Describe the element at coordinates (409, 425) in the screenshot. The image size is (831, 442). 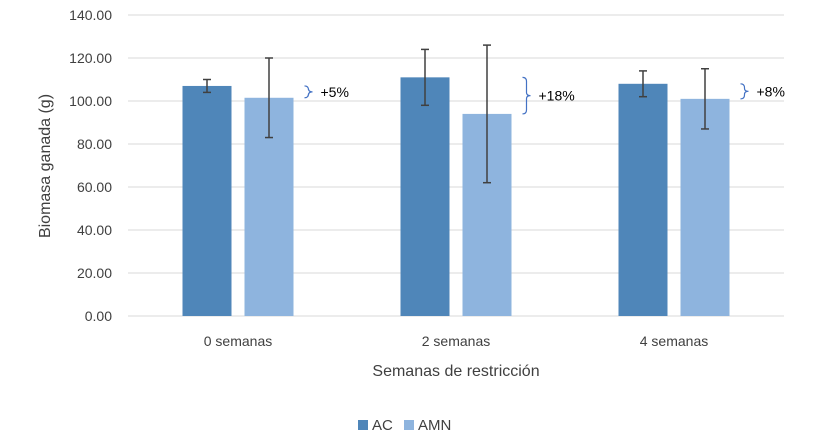
I see `legend-swatch-amn` at that location.